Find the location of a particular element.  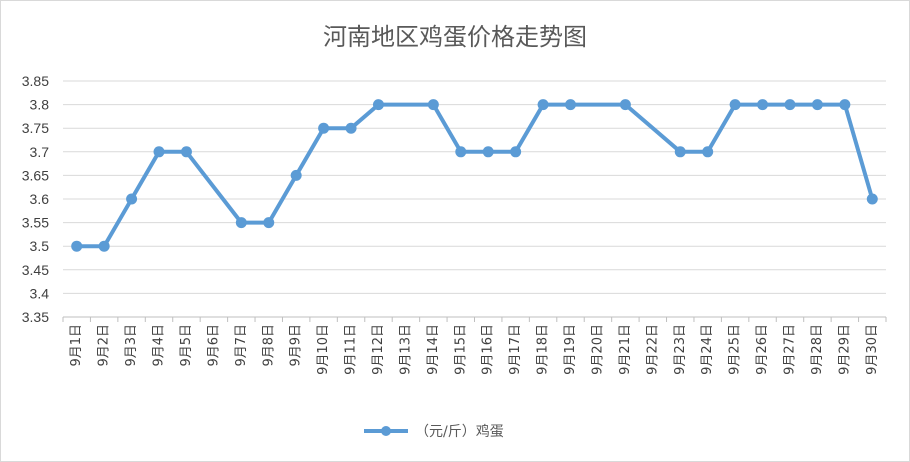

x-tick-label: 9月17日 is located at coordinates (515, 349).